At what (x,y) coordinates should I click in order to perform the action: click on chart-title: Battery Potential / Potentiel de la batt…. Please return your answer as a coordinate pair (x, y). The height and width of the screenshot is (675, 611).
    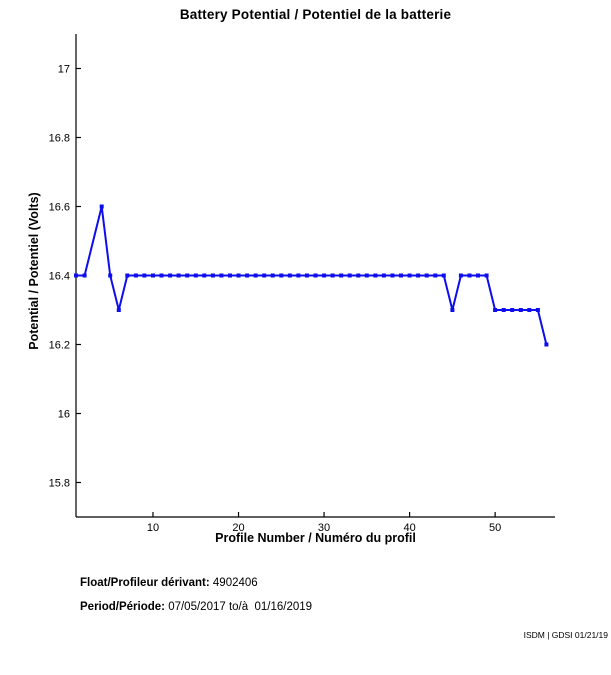
    Looking at the image, I should click on (315, 14).